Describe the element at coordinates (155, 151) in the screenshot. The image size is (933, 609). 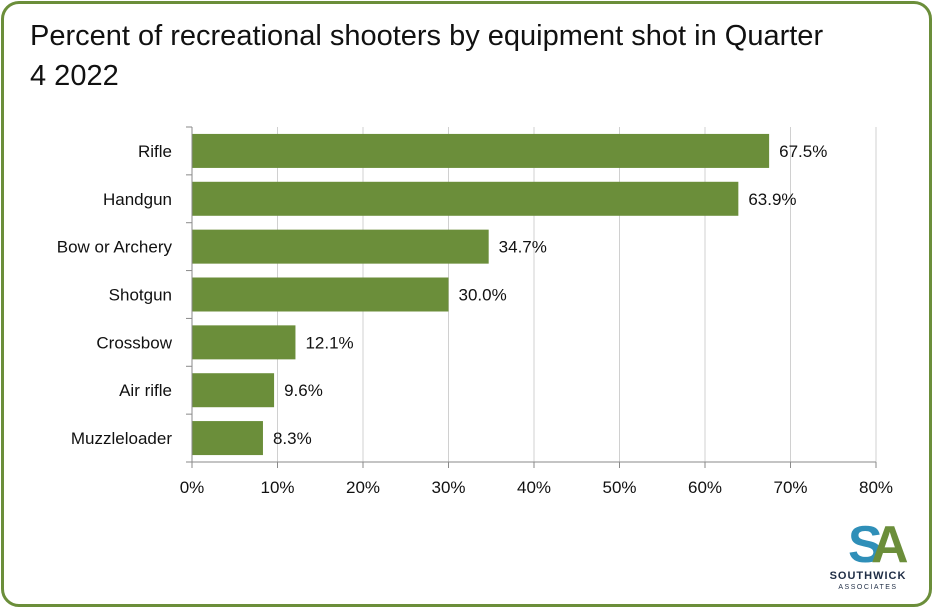
I see `category-label: Rifle` at that location.